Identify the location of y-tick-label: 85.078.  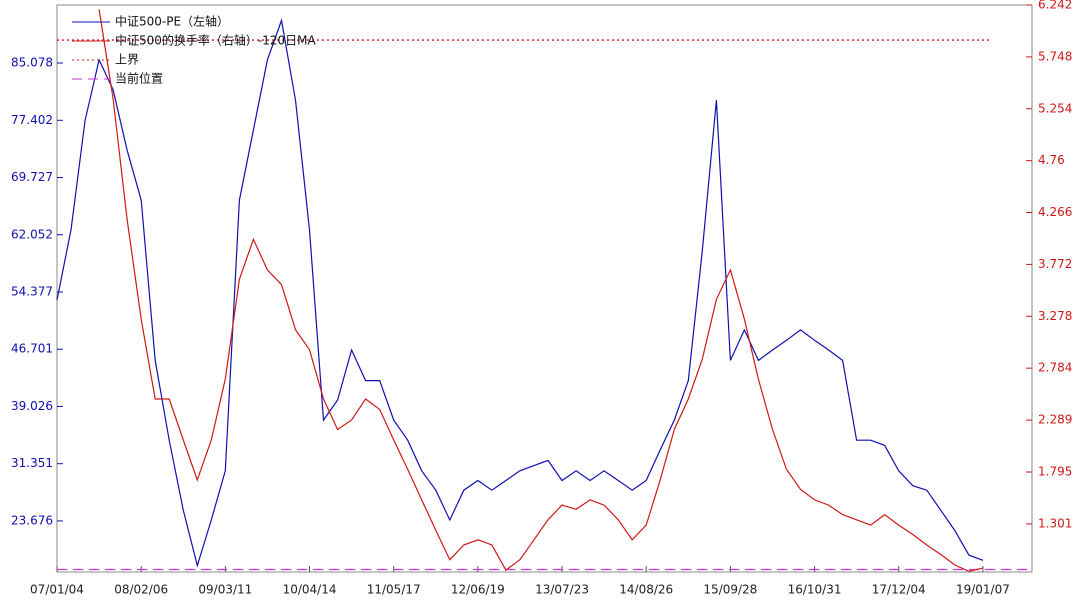
(32, 63).